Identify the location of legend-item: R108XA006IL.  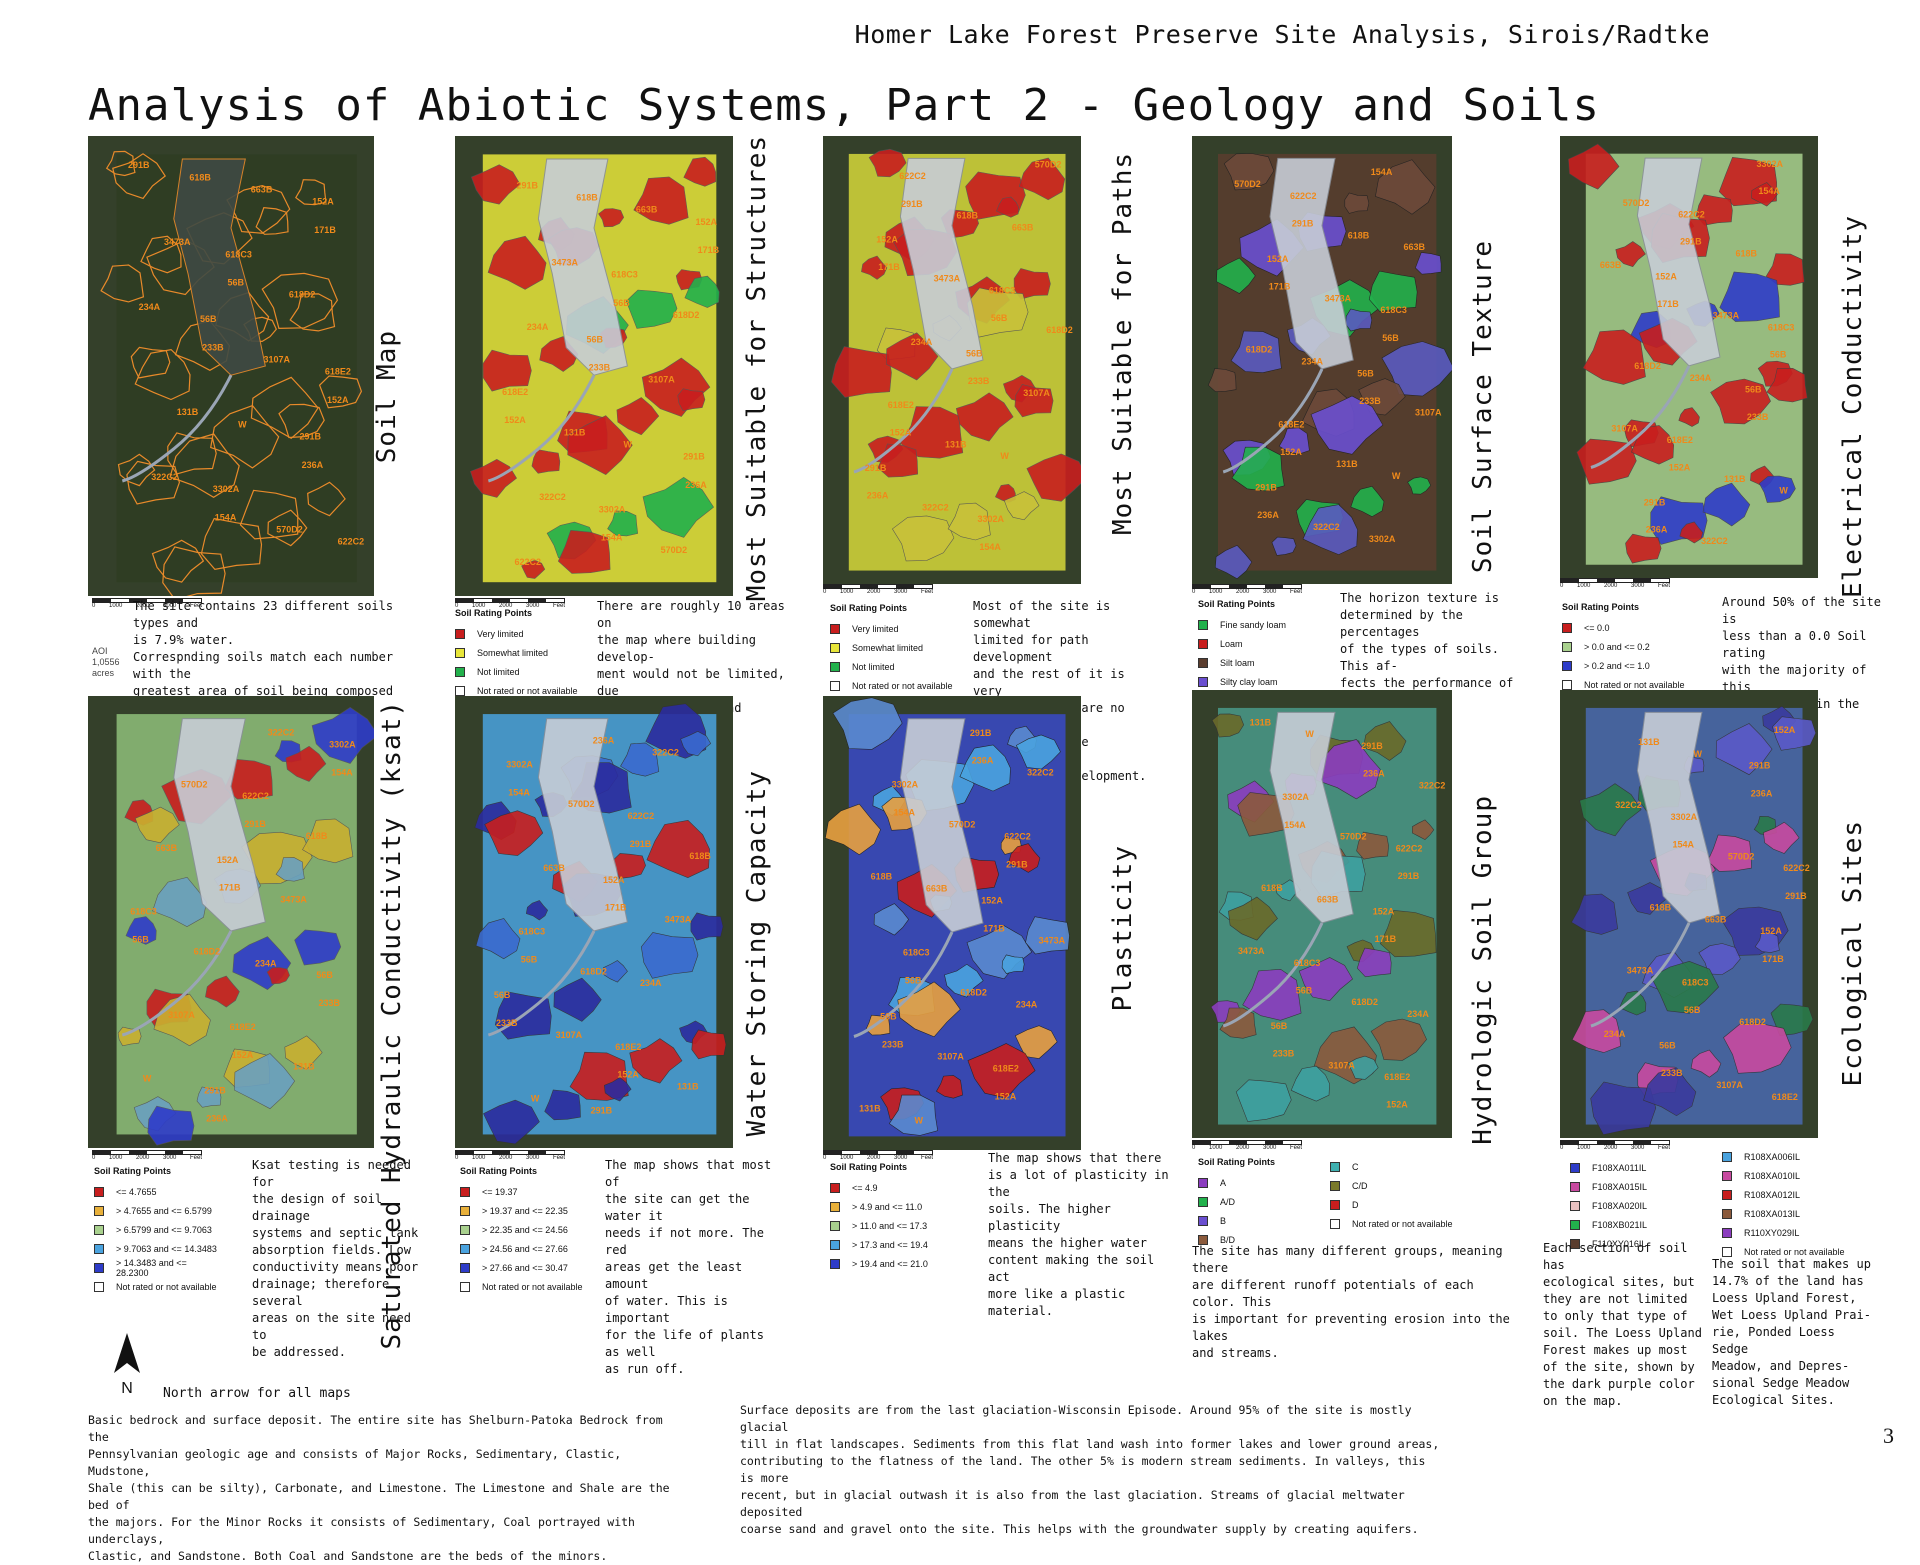
(1783, 1156).